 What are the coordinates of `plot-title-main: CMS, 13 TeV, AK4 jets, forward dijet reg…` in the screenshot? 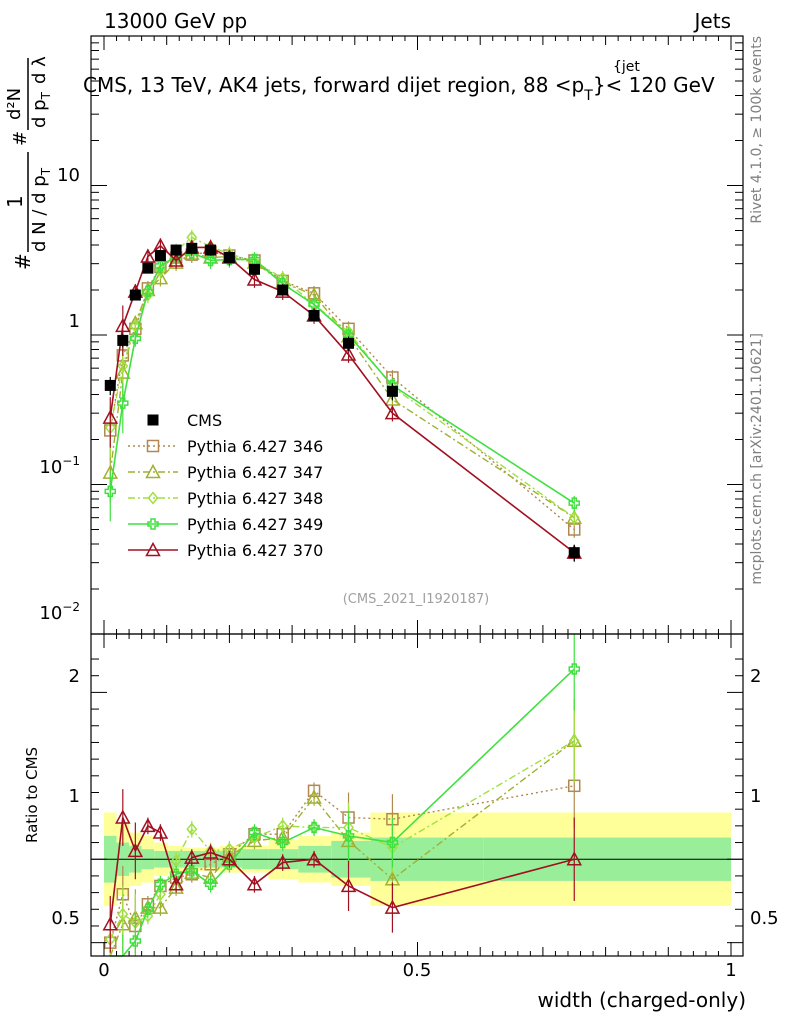 It's located at (333, 85).